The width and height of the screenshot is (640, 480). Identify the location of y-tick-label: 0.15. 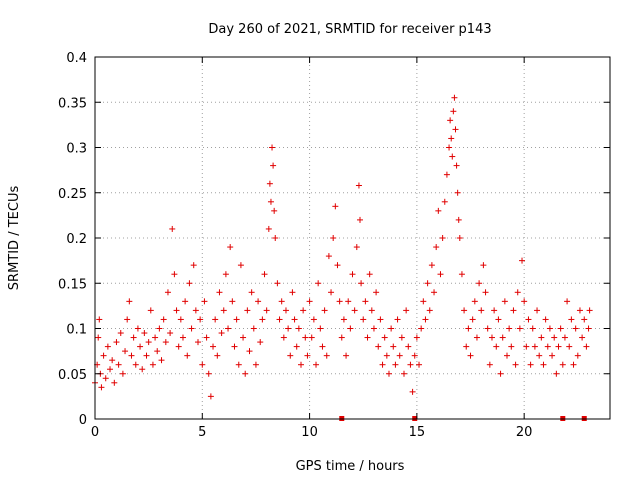
(72, 284).